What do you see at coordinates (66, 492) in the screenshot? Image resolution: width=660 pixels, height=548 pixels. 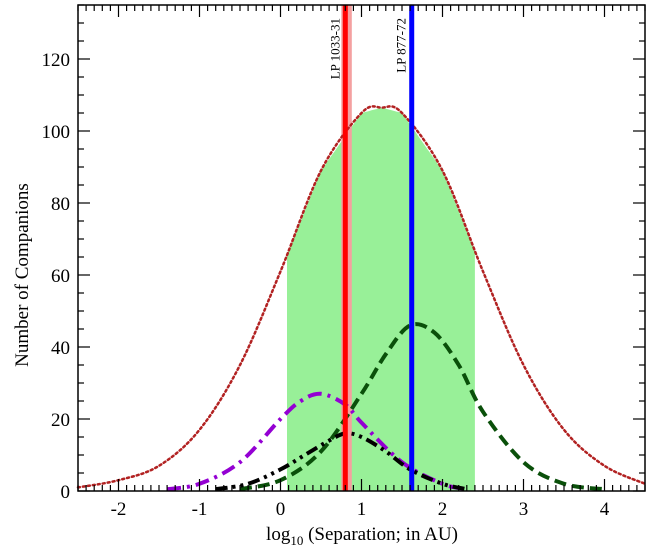 I see `y-tick-label: 0` at bounding box center [66, 492].